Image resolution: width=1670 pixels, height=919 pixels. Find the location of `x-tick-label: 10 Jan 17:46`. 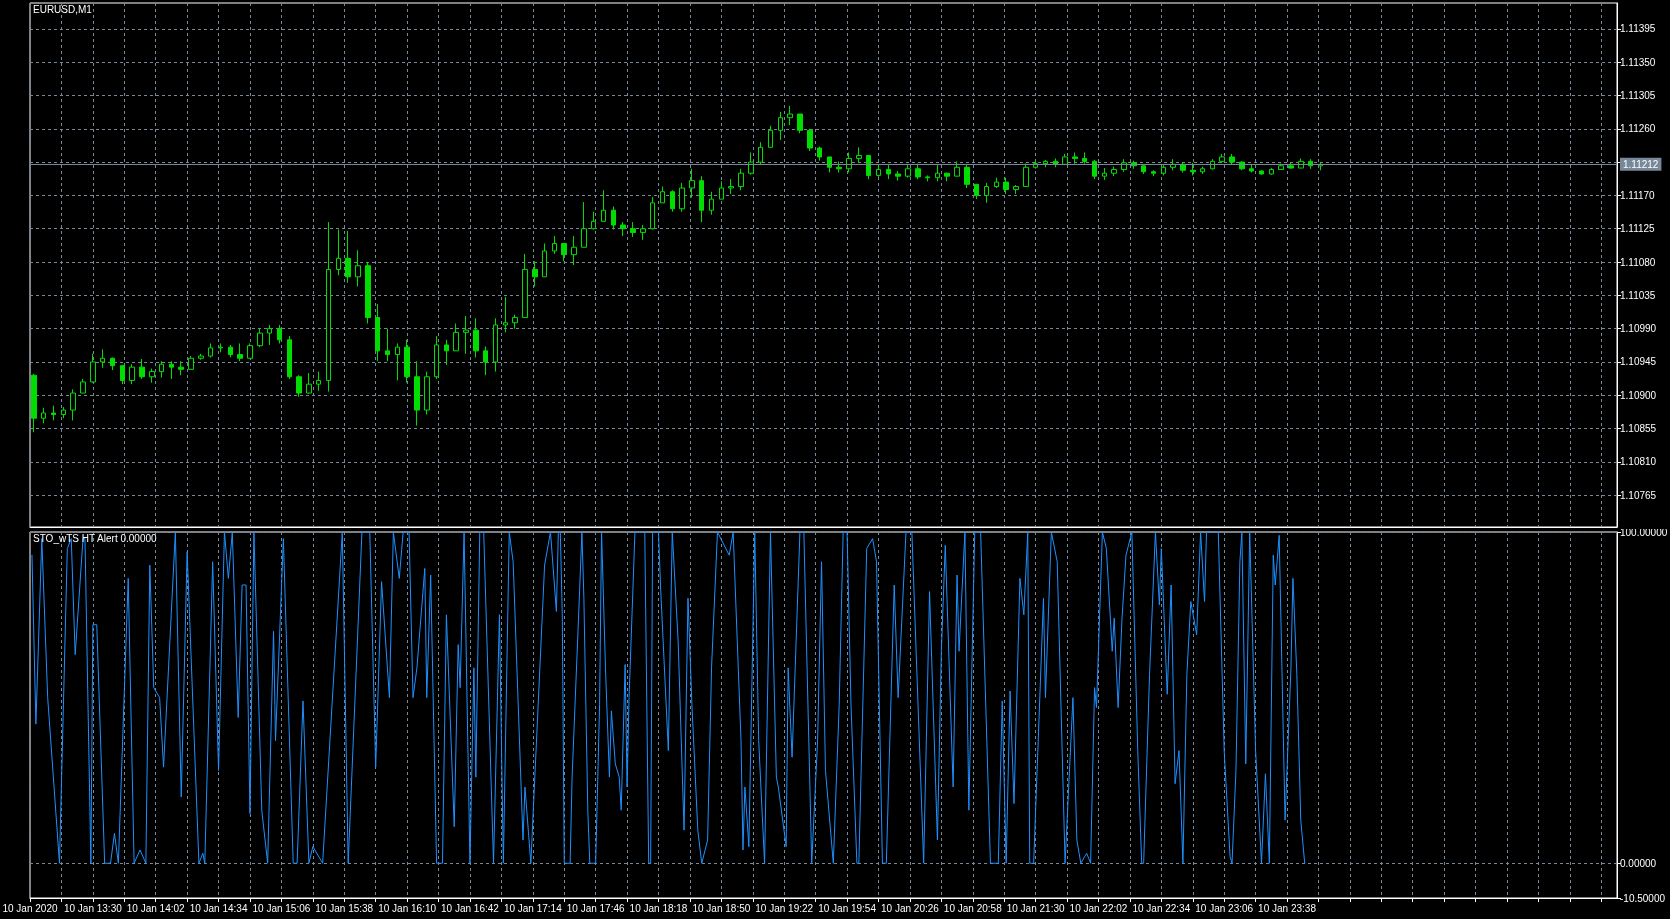

x-tick-label: 10 Jan 17:46 is located at coordinates (596, 908).